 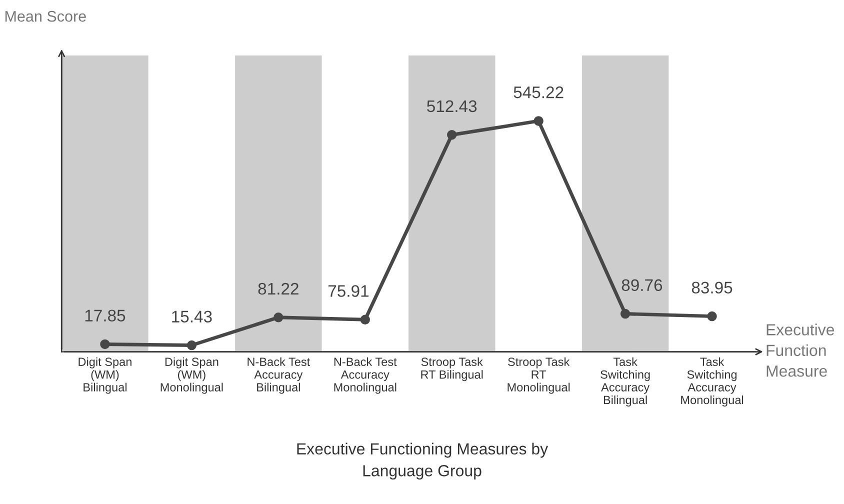 What do you see at coordinates (105, 375) in the screenshot?
I see `x-tick-label: Digit Span (WM) Bilingual` at bounding box center [105, 375].